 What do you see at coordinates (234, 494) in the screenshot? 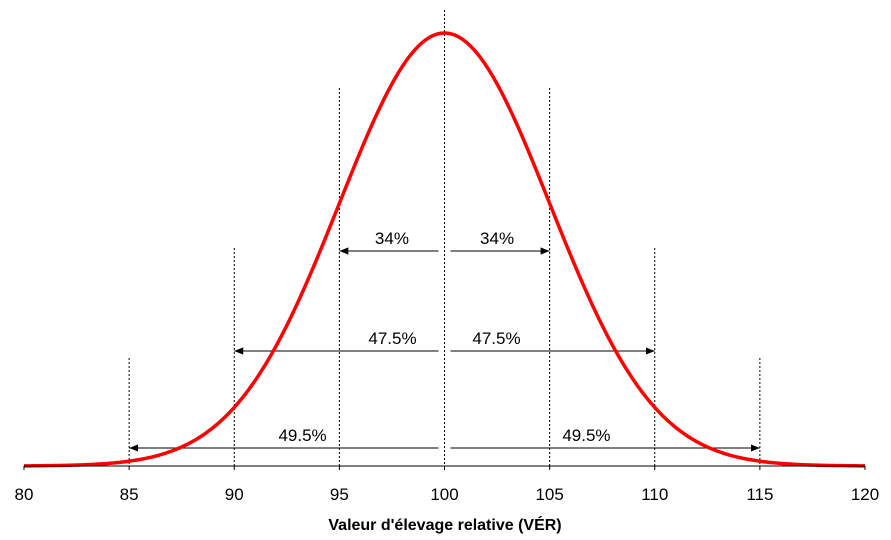
I see `x-tick-label-2: 90` at bounding box center [234, 494].